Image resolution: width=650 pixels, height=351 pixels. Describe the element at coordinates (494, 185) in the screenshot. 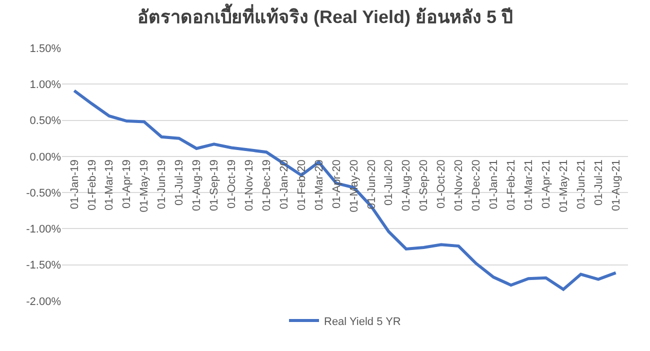

I see `x-tick-label: 01-Jan-21` at that location.